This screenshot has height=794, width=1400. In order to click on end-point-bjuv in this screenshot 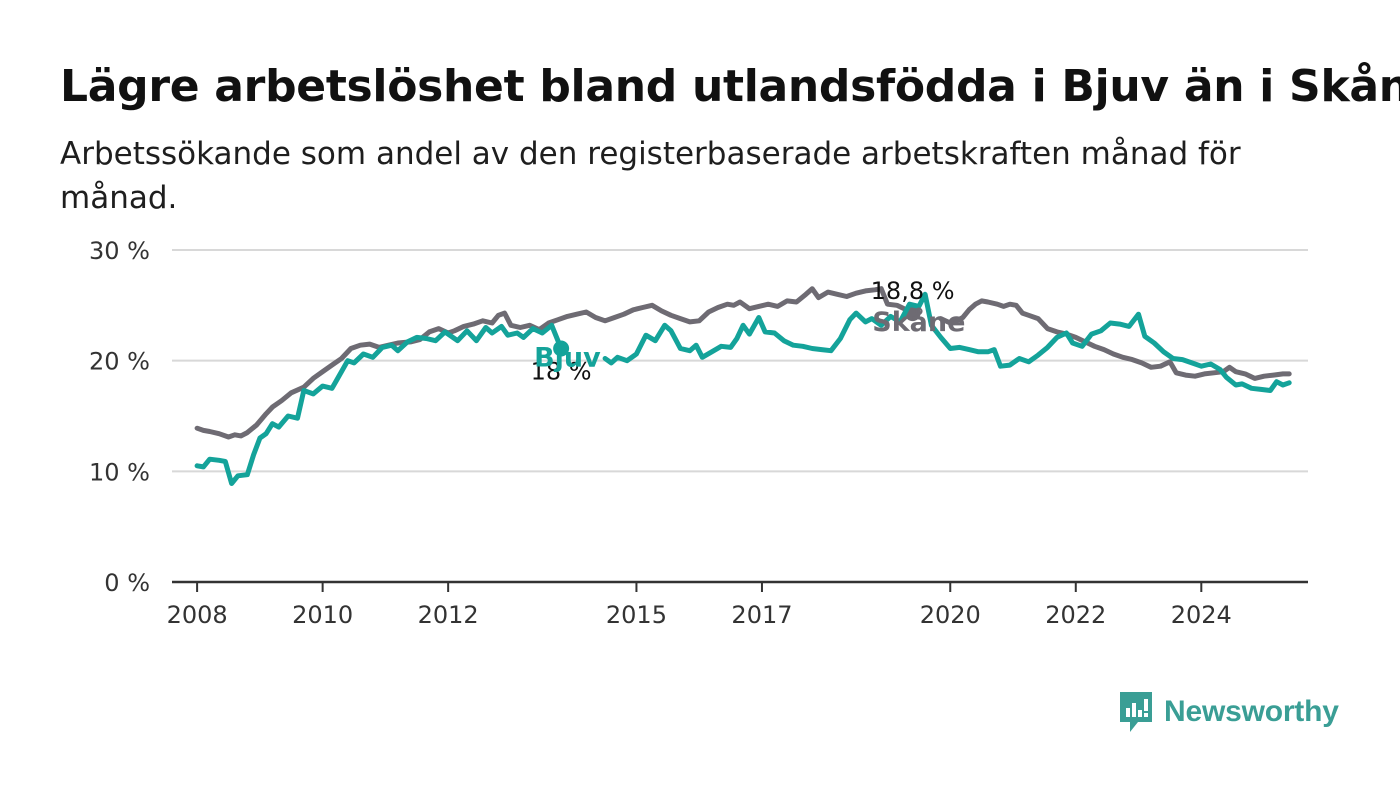, I will do `click(561, 348)`.